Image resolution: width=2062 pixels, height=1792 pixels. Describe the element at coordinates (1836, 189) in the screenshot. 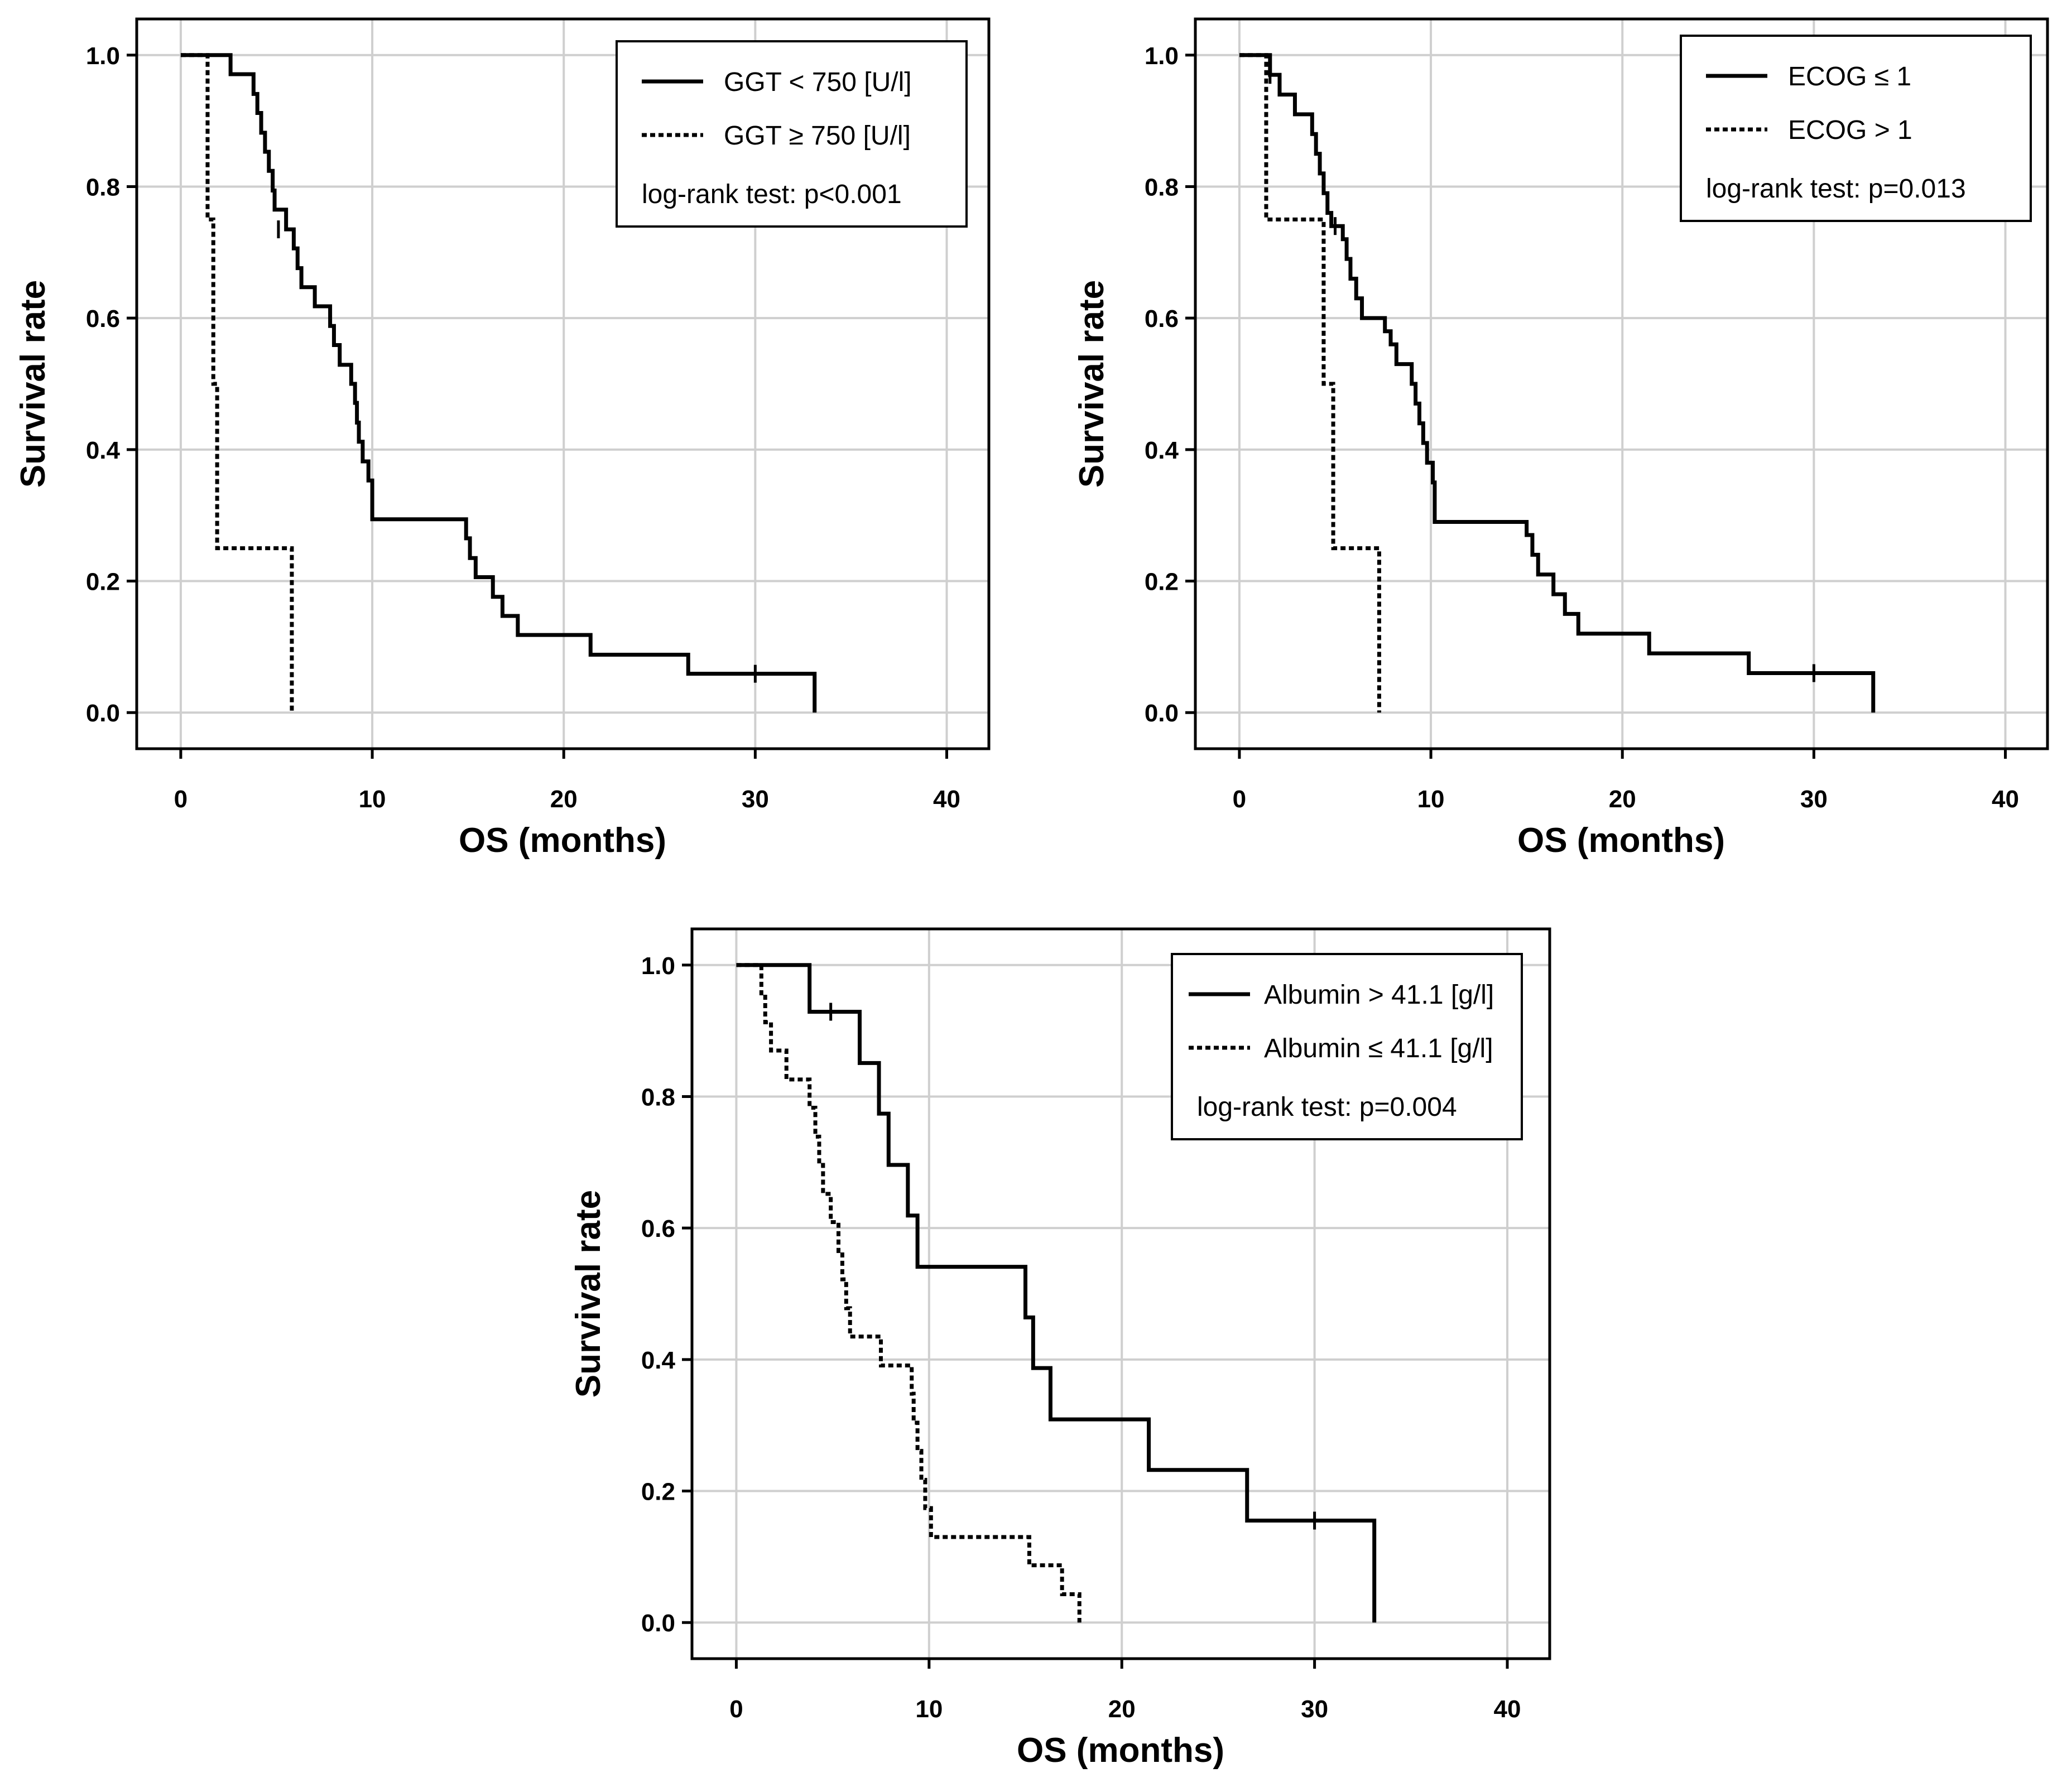

I see `log-rank-annotation: log-rank test: p=0.013` at that location.